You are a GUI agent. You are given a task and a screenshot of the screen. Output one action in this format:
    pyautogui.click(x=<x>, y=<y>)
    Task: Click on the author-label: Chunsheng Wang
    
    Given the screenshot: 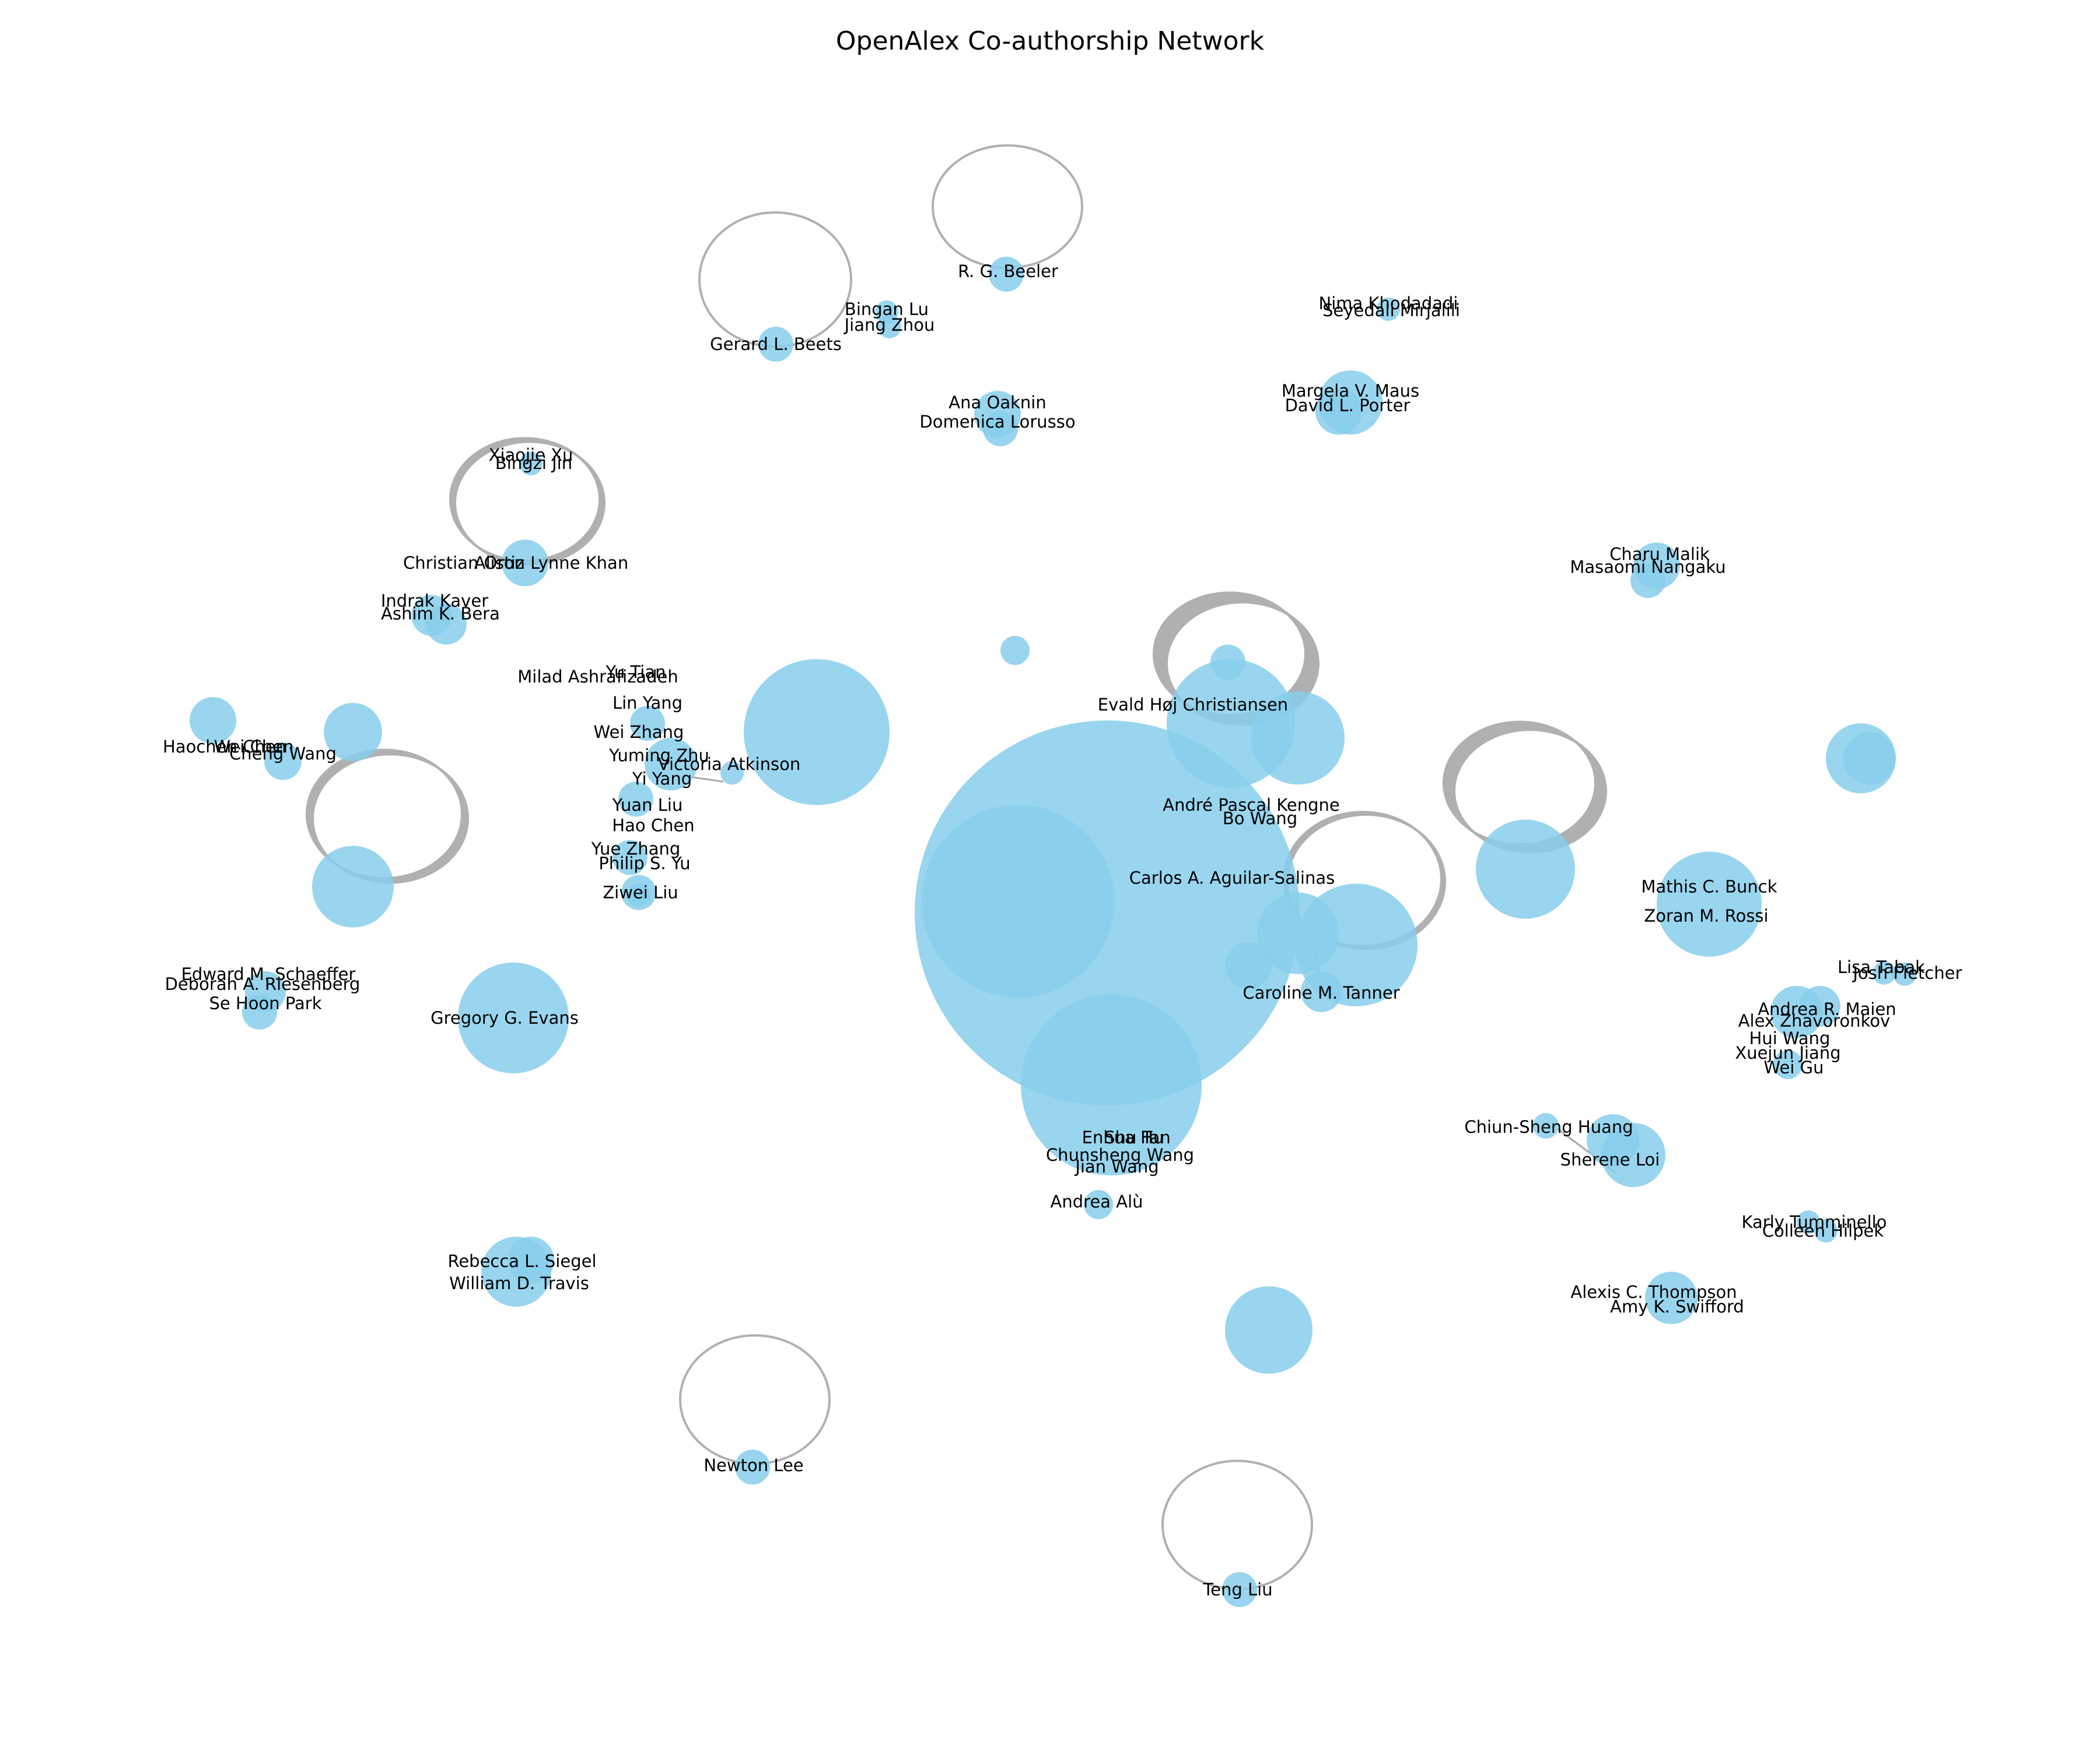 What is the action you would take?
    pyautogui.click(x=1120, y=1155)
    